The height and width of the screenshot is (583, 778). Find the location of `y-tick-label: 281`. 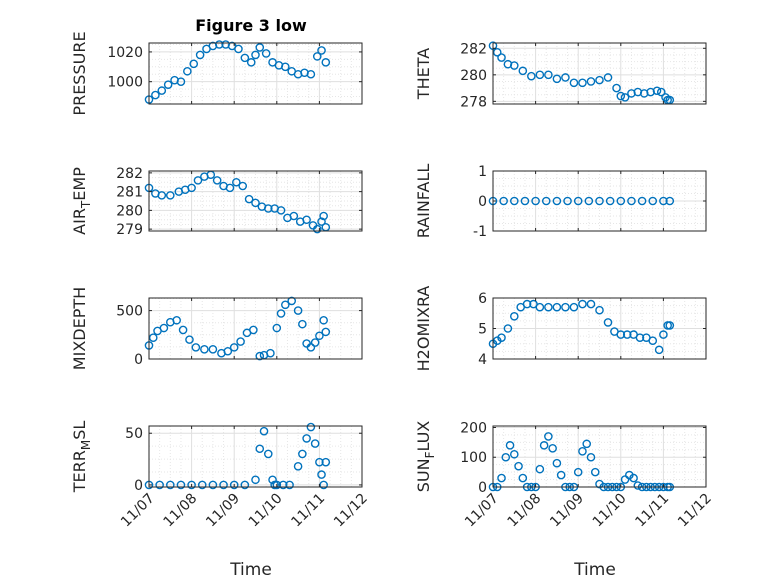

y-tick-label: 281 is located at coordinates (129, 193).